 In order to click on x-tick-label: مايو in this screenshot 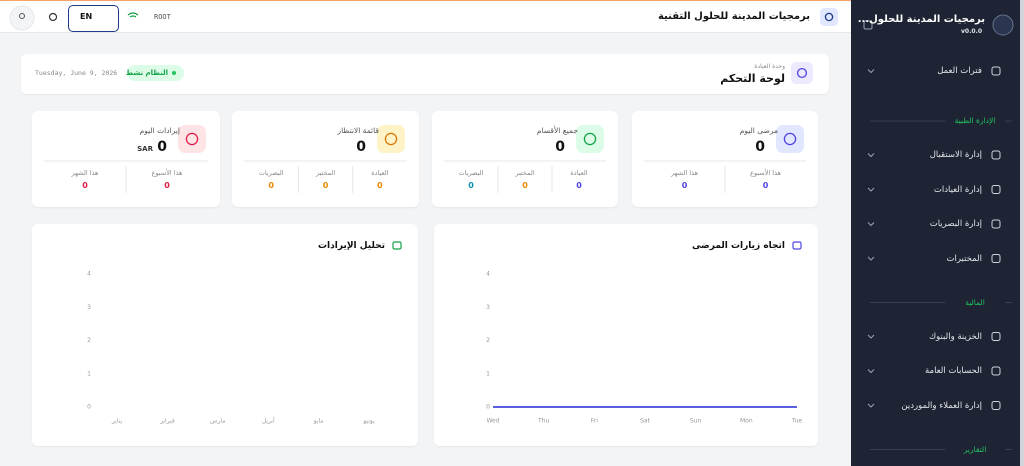, I will do `click(318, 421)`.